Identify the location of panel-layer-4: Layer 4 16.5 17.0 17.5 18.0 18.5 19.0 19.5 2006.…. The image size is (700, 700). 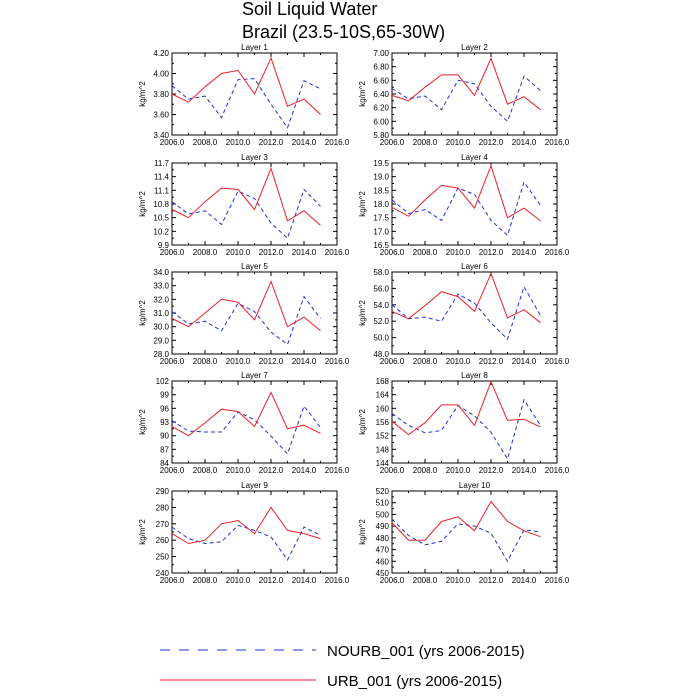
(464, 205).